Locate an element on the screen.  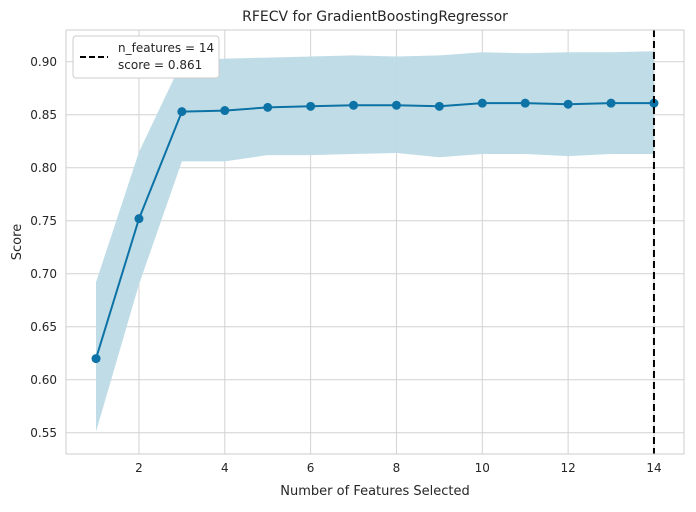
x-tick-label: 8 is located at coordinates (397, 468).